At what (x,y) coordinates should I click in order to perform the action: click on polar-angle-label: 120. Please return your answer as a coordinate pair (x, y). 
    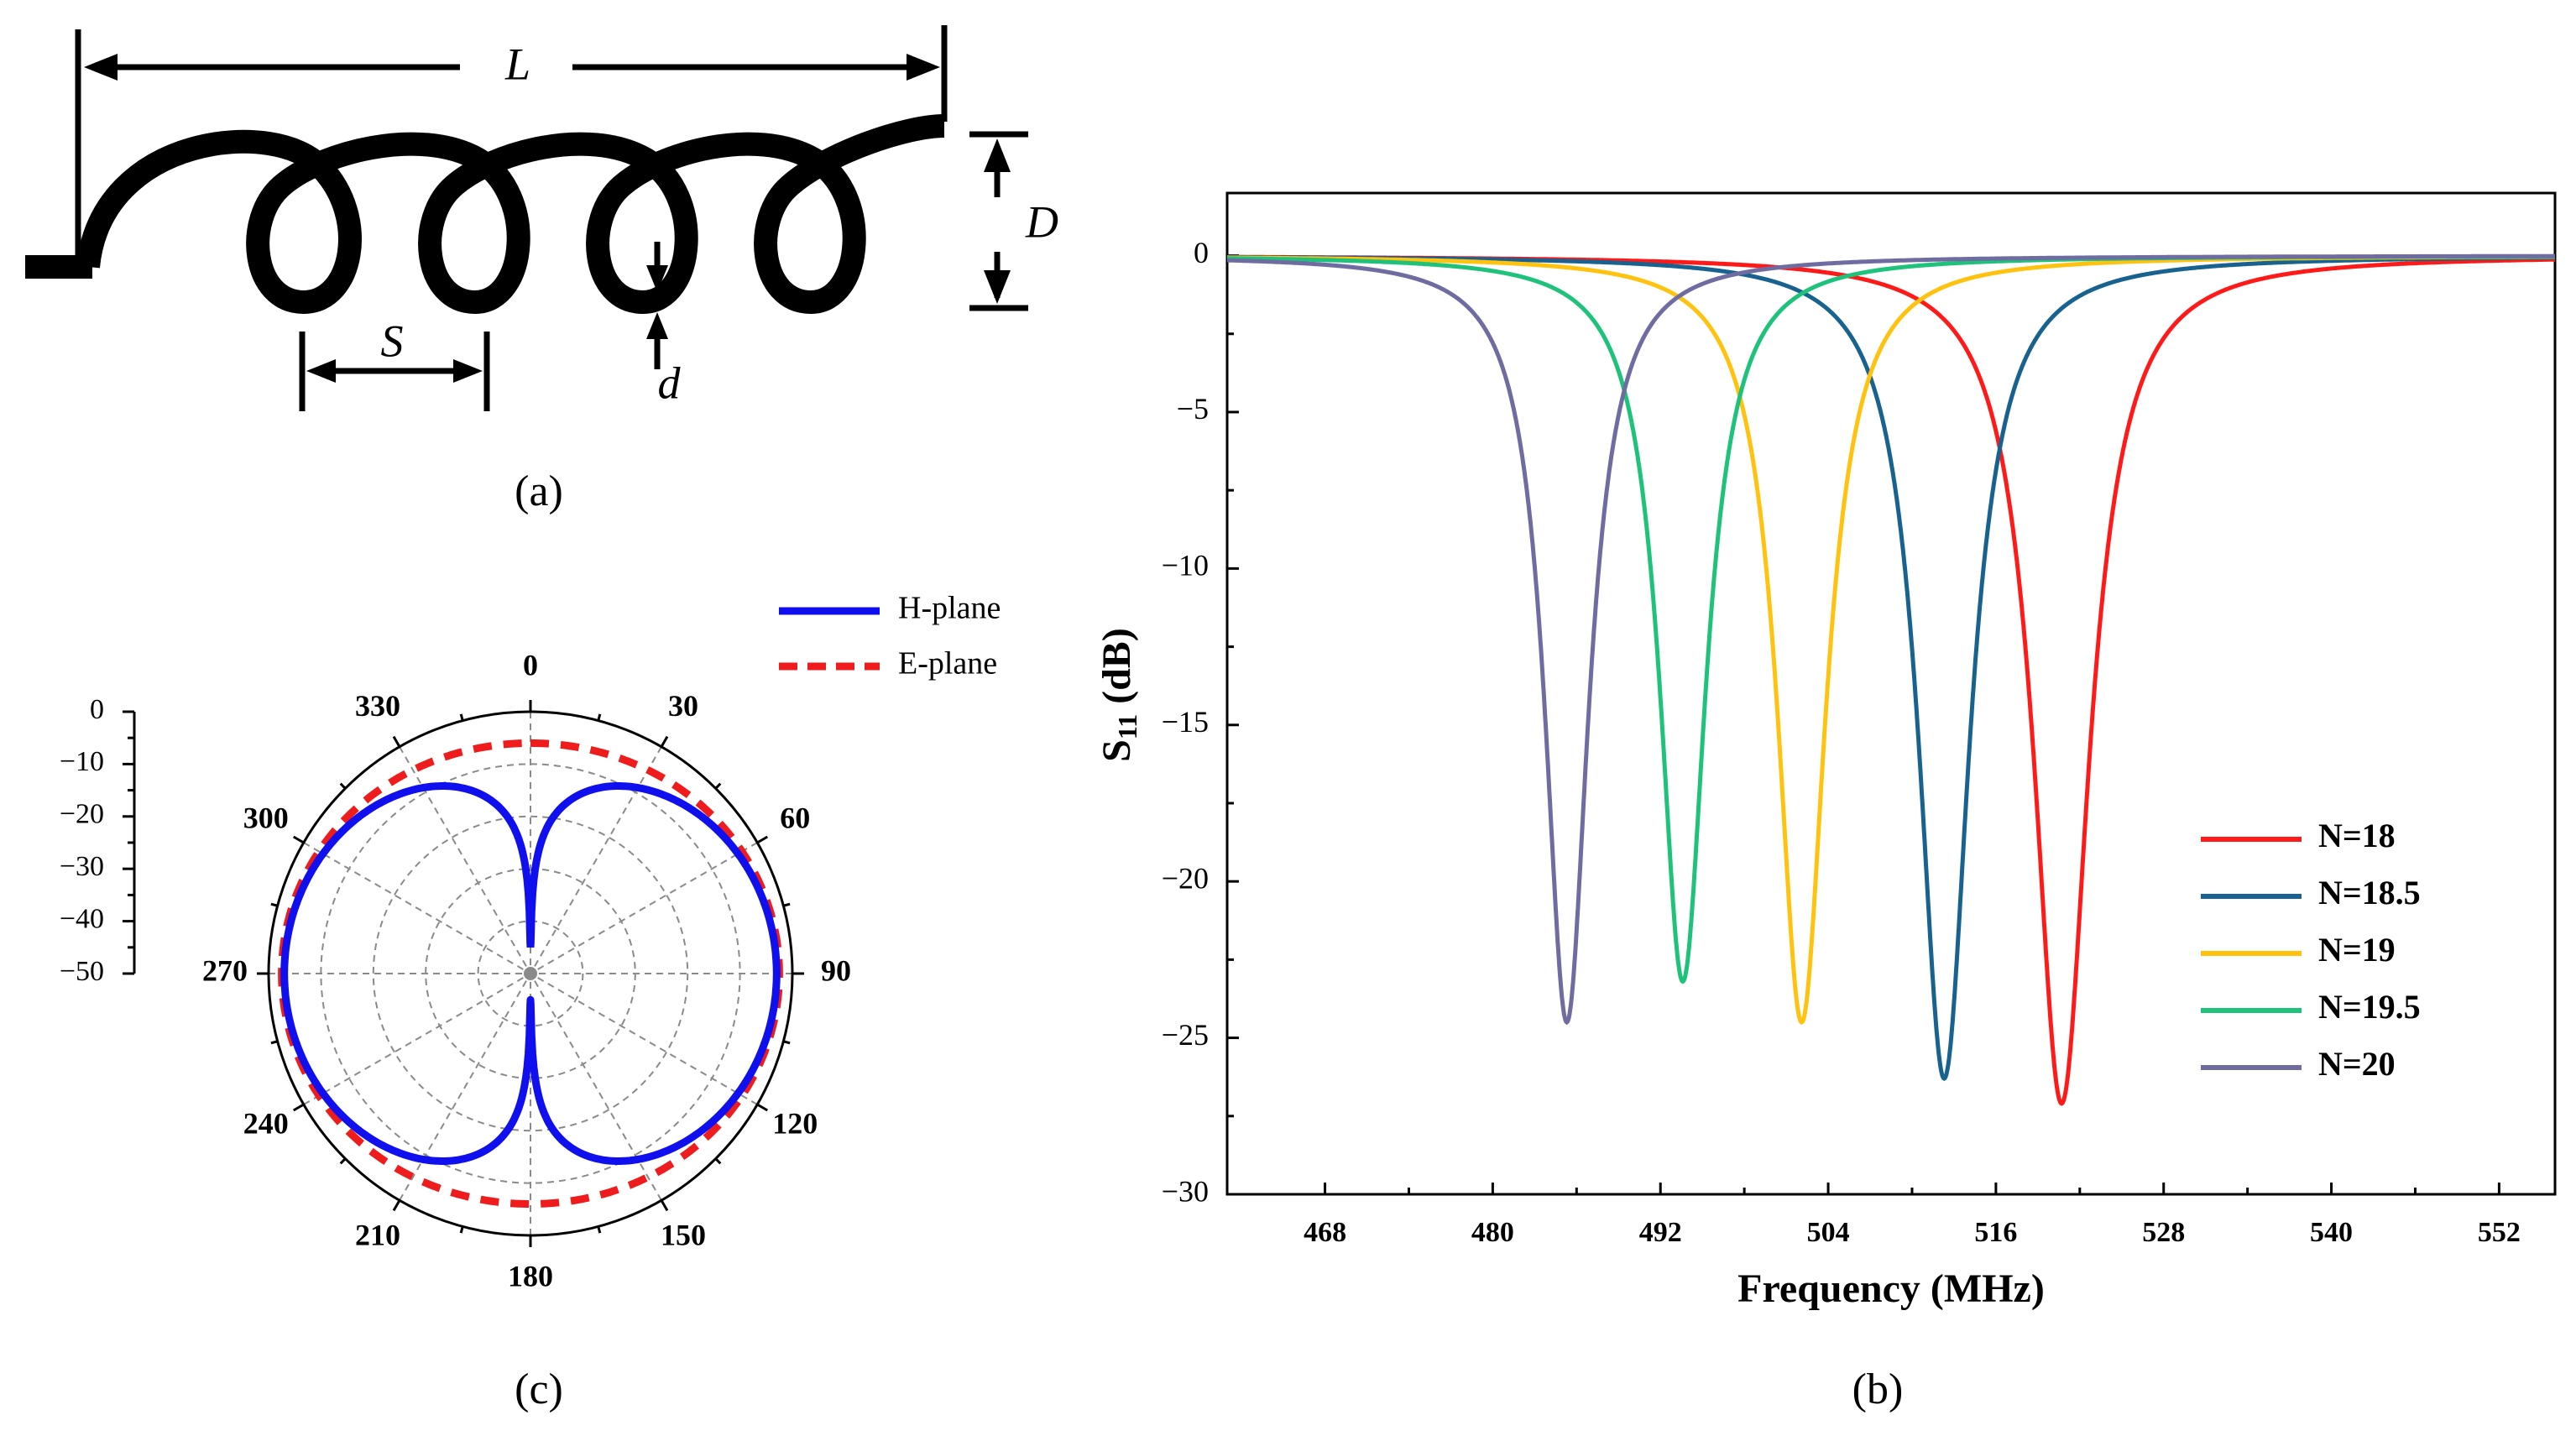
    Looking at the image, I should click on (795, 1123).